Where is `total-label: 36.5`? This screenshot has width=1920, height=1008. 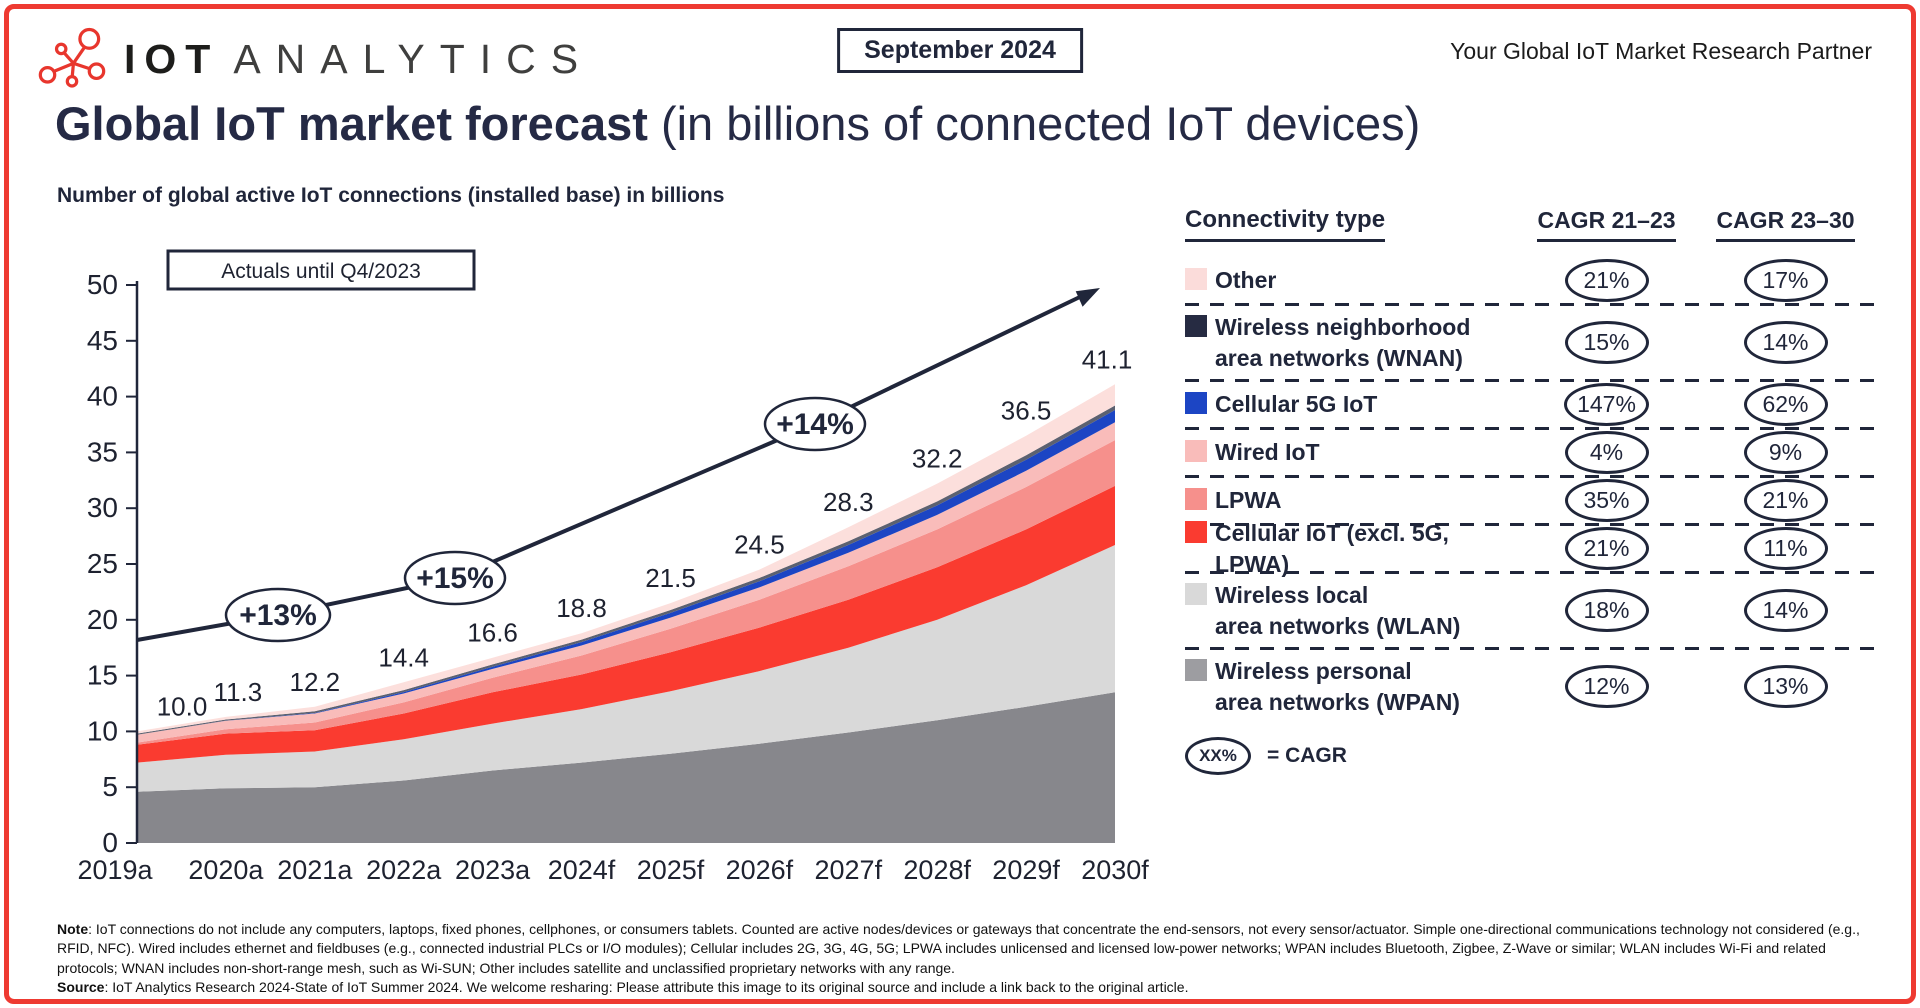
total-label: 36.5 is located at coordinates (1026, 411).